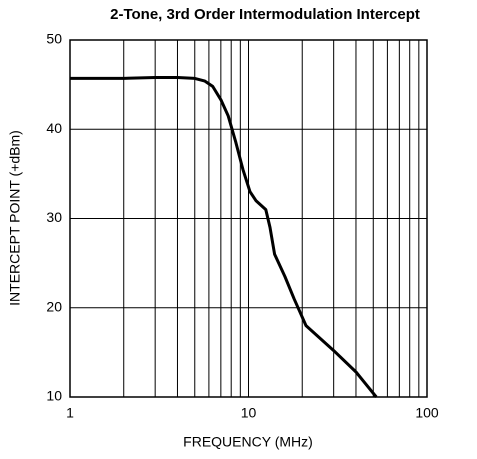 Image resolution: width=477 pixels, height=459 pixels. What do you see at coordinates (54, 39) in the screenshot?
I see `y-tick-label: 50` at bounding box center [54, 39].